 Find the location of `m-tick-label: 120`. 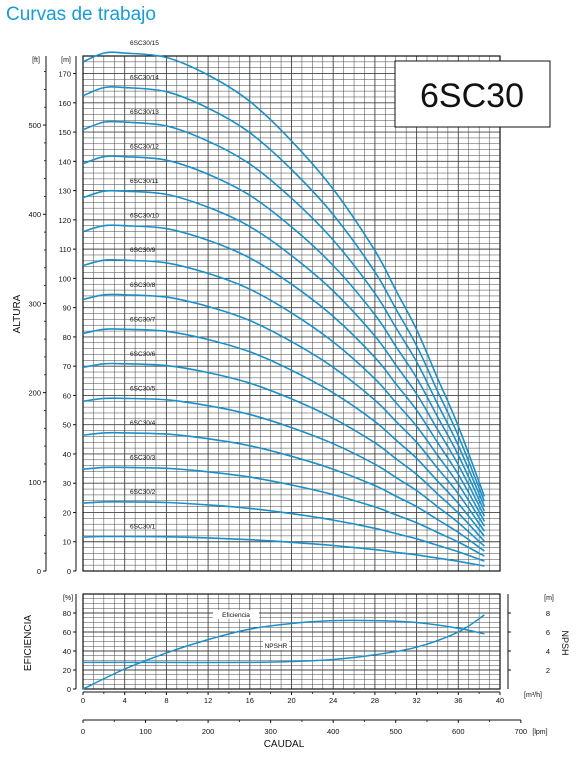

m-tick-label: 120 is located at coordinates (64, 220).